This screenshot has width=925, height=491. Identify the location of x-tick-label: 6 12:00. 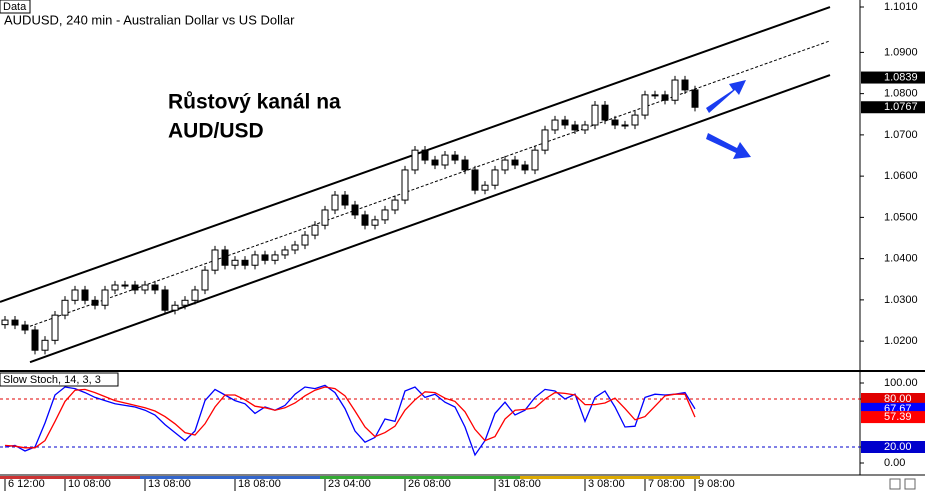
(26, 484).